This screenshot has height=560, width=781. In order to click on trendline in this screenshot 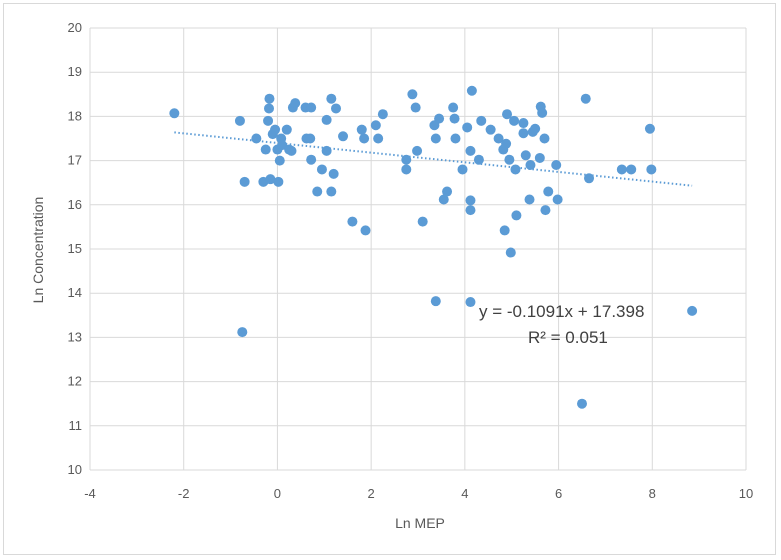, I will do `click(433, 159)`.